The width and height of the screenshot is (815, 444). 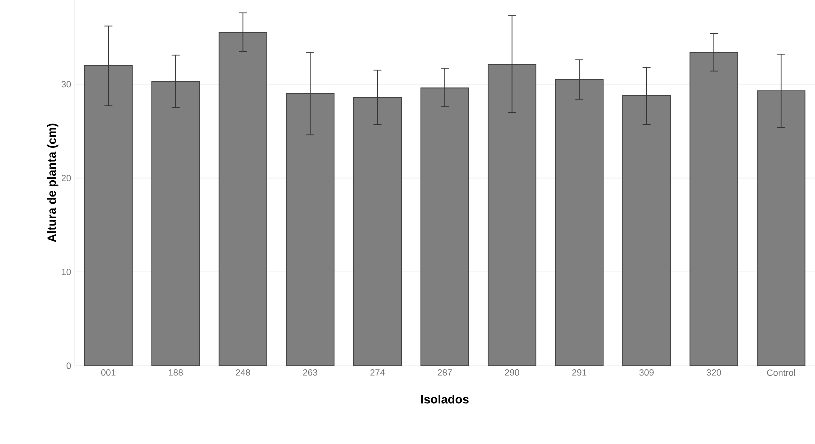 What do you see at coordinates (579, 373) in the screenshot?
I see `x-tick-label: 291` at bounding box center [579, 373].